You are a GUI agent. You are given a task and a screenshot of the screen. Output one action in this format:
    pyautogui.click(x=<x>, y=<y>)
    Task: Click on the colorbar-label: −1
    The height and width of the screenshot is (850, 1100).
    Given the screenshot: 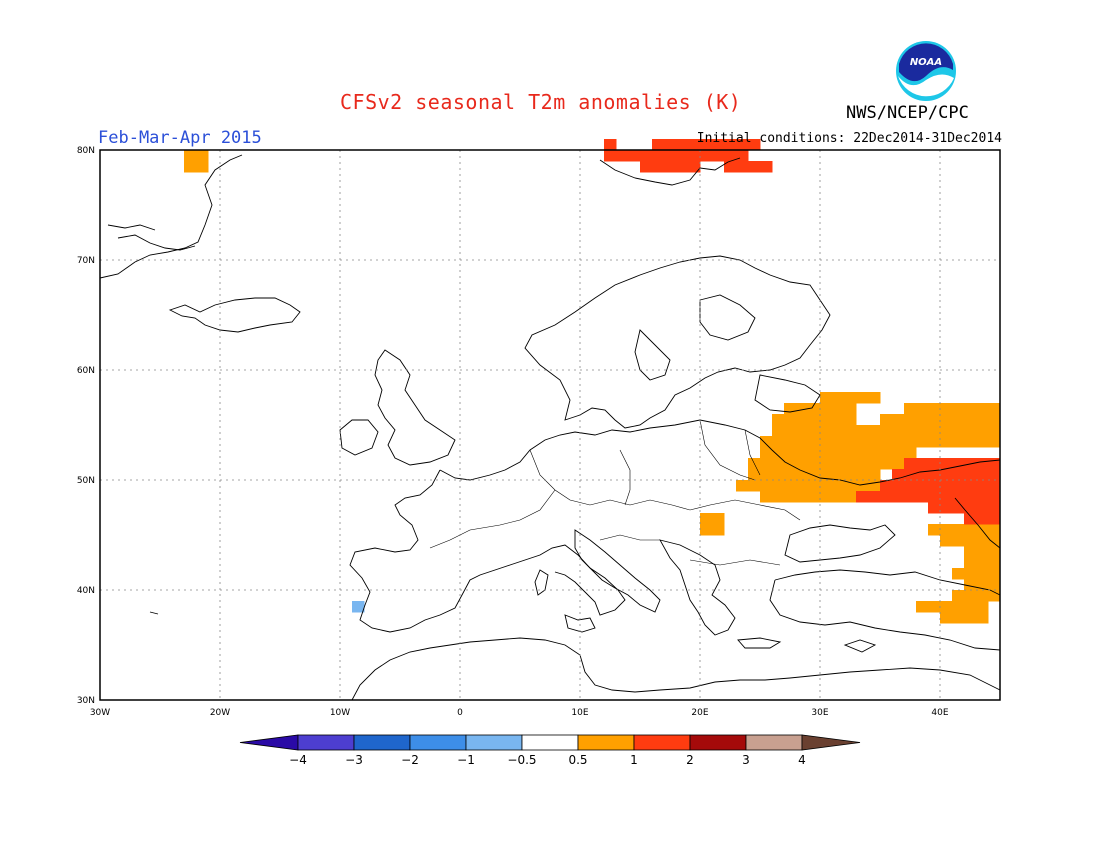 What is the action you would take?
    pyautogui.click(x=466, y=760)
    